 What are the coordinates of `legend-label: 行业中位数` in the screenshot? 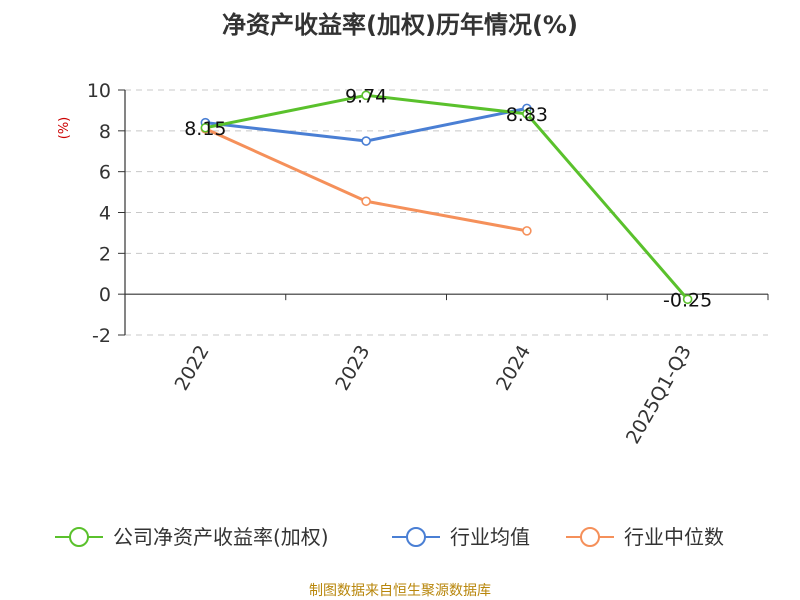 It's located at (674, 537).